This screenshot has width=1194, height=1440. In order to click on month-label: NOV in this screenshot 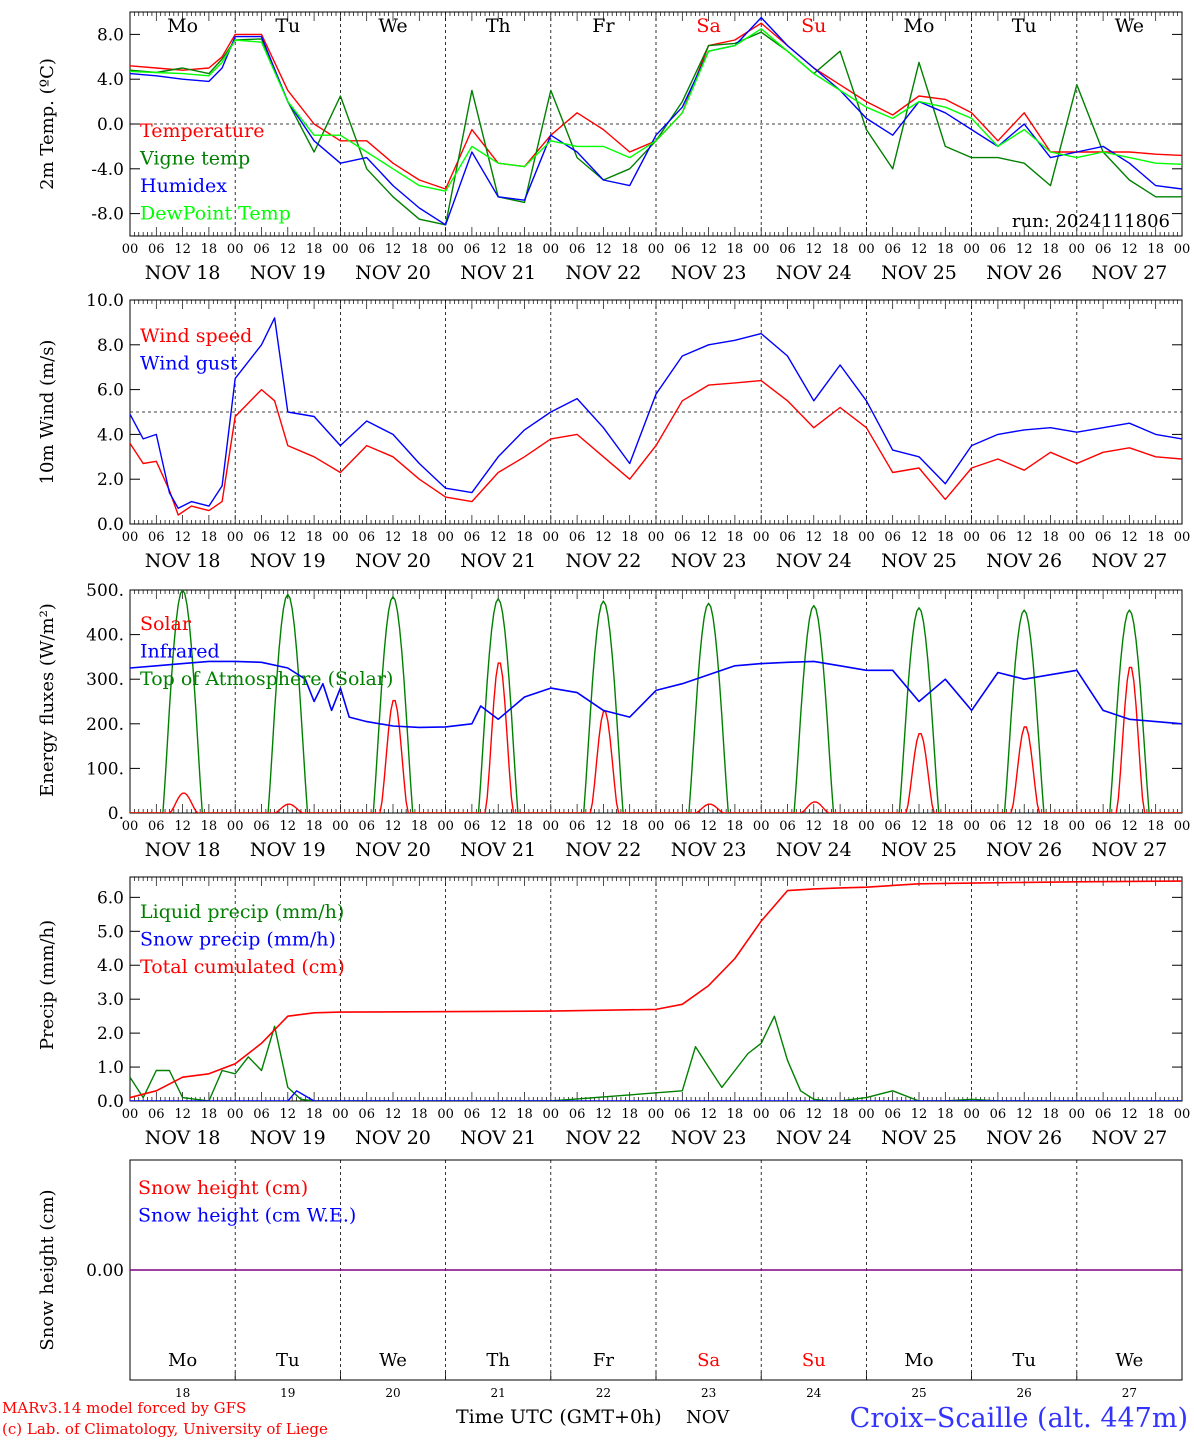, I will do `click(708, 1417)`.